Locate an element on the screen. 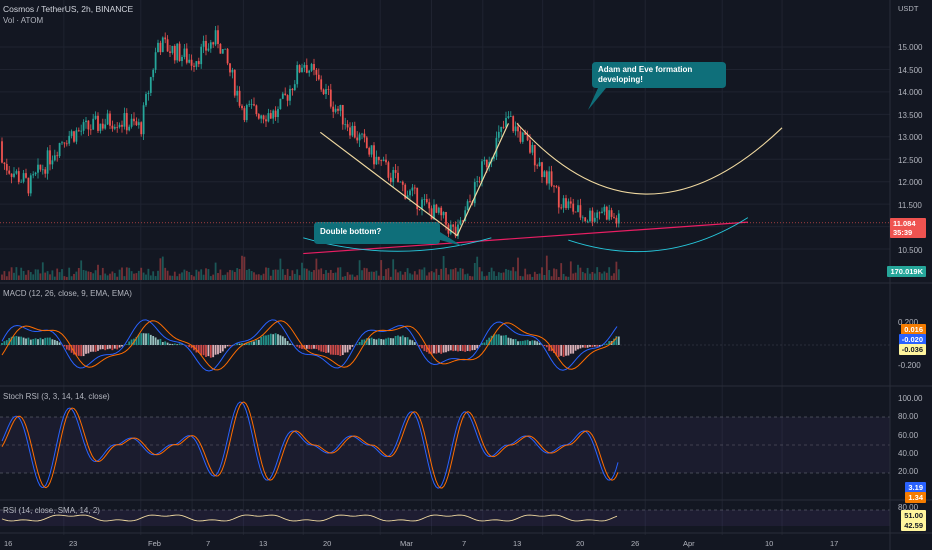  last-price: 11.084 is located at coordinates (904, 223).